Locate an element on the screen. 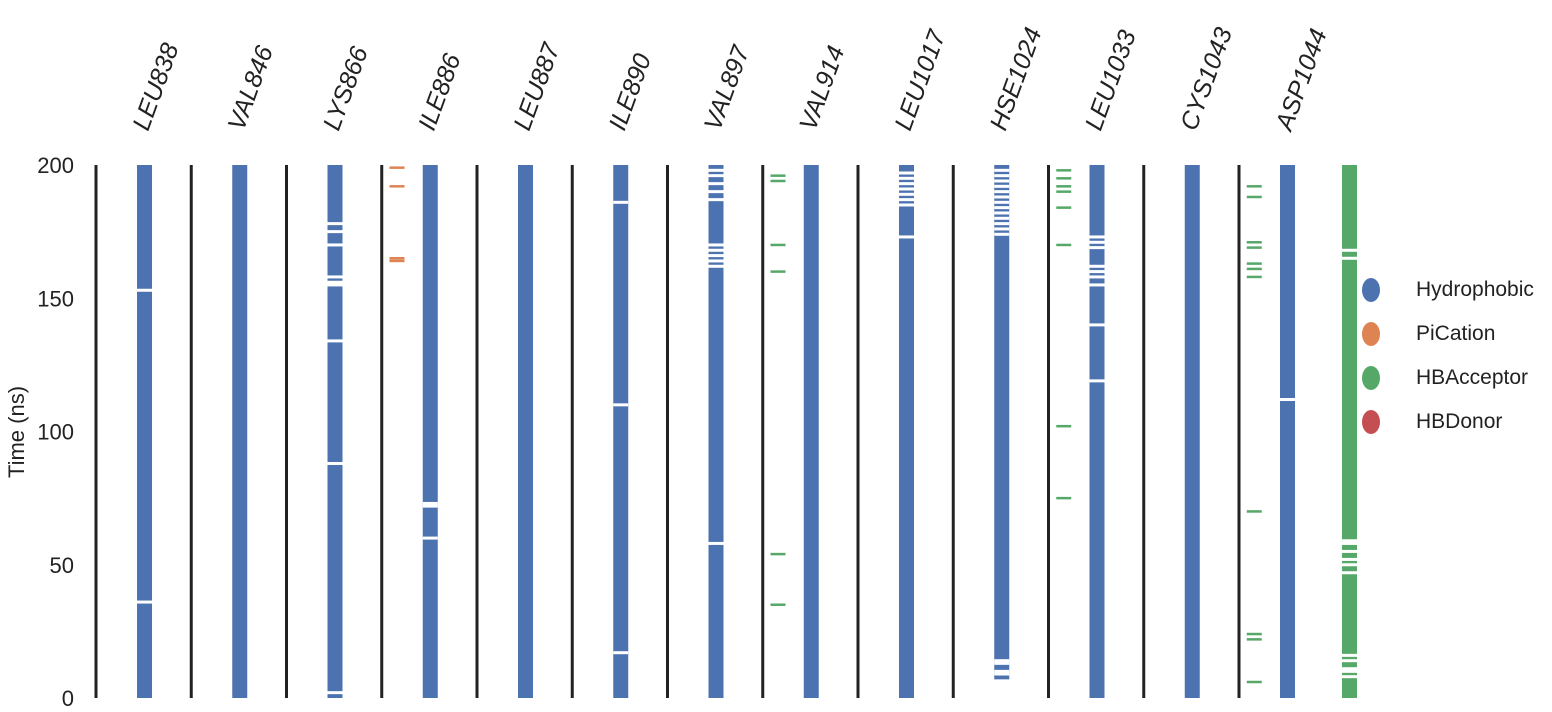  y-axis: Time (ns) 0 50 100 150 200 is located at coordinates (39, 432).